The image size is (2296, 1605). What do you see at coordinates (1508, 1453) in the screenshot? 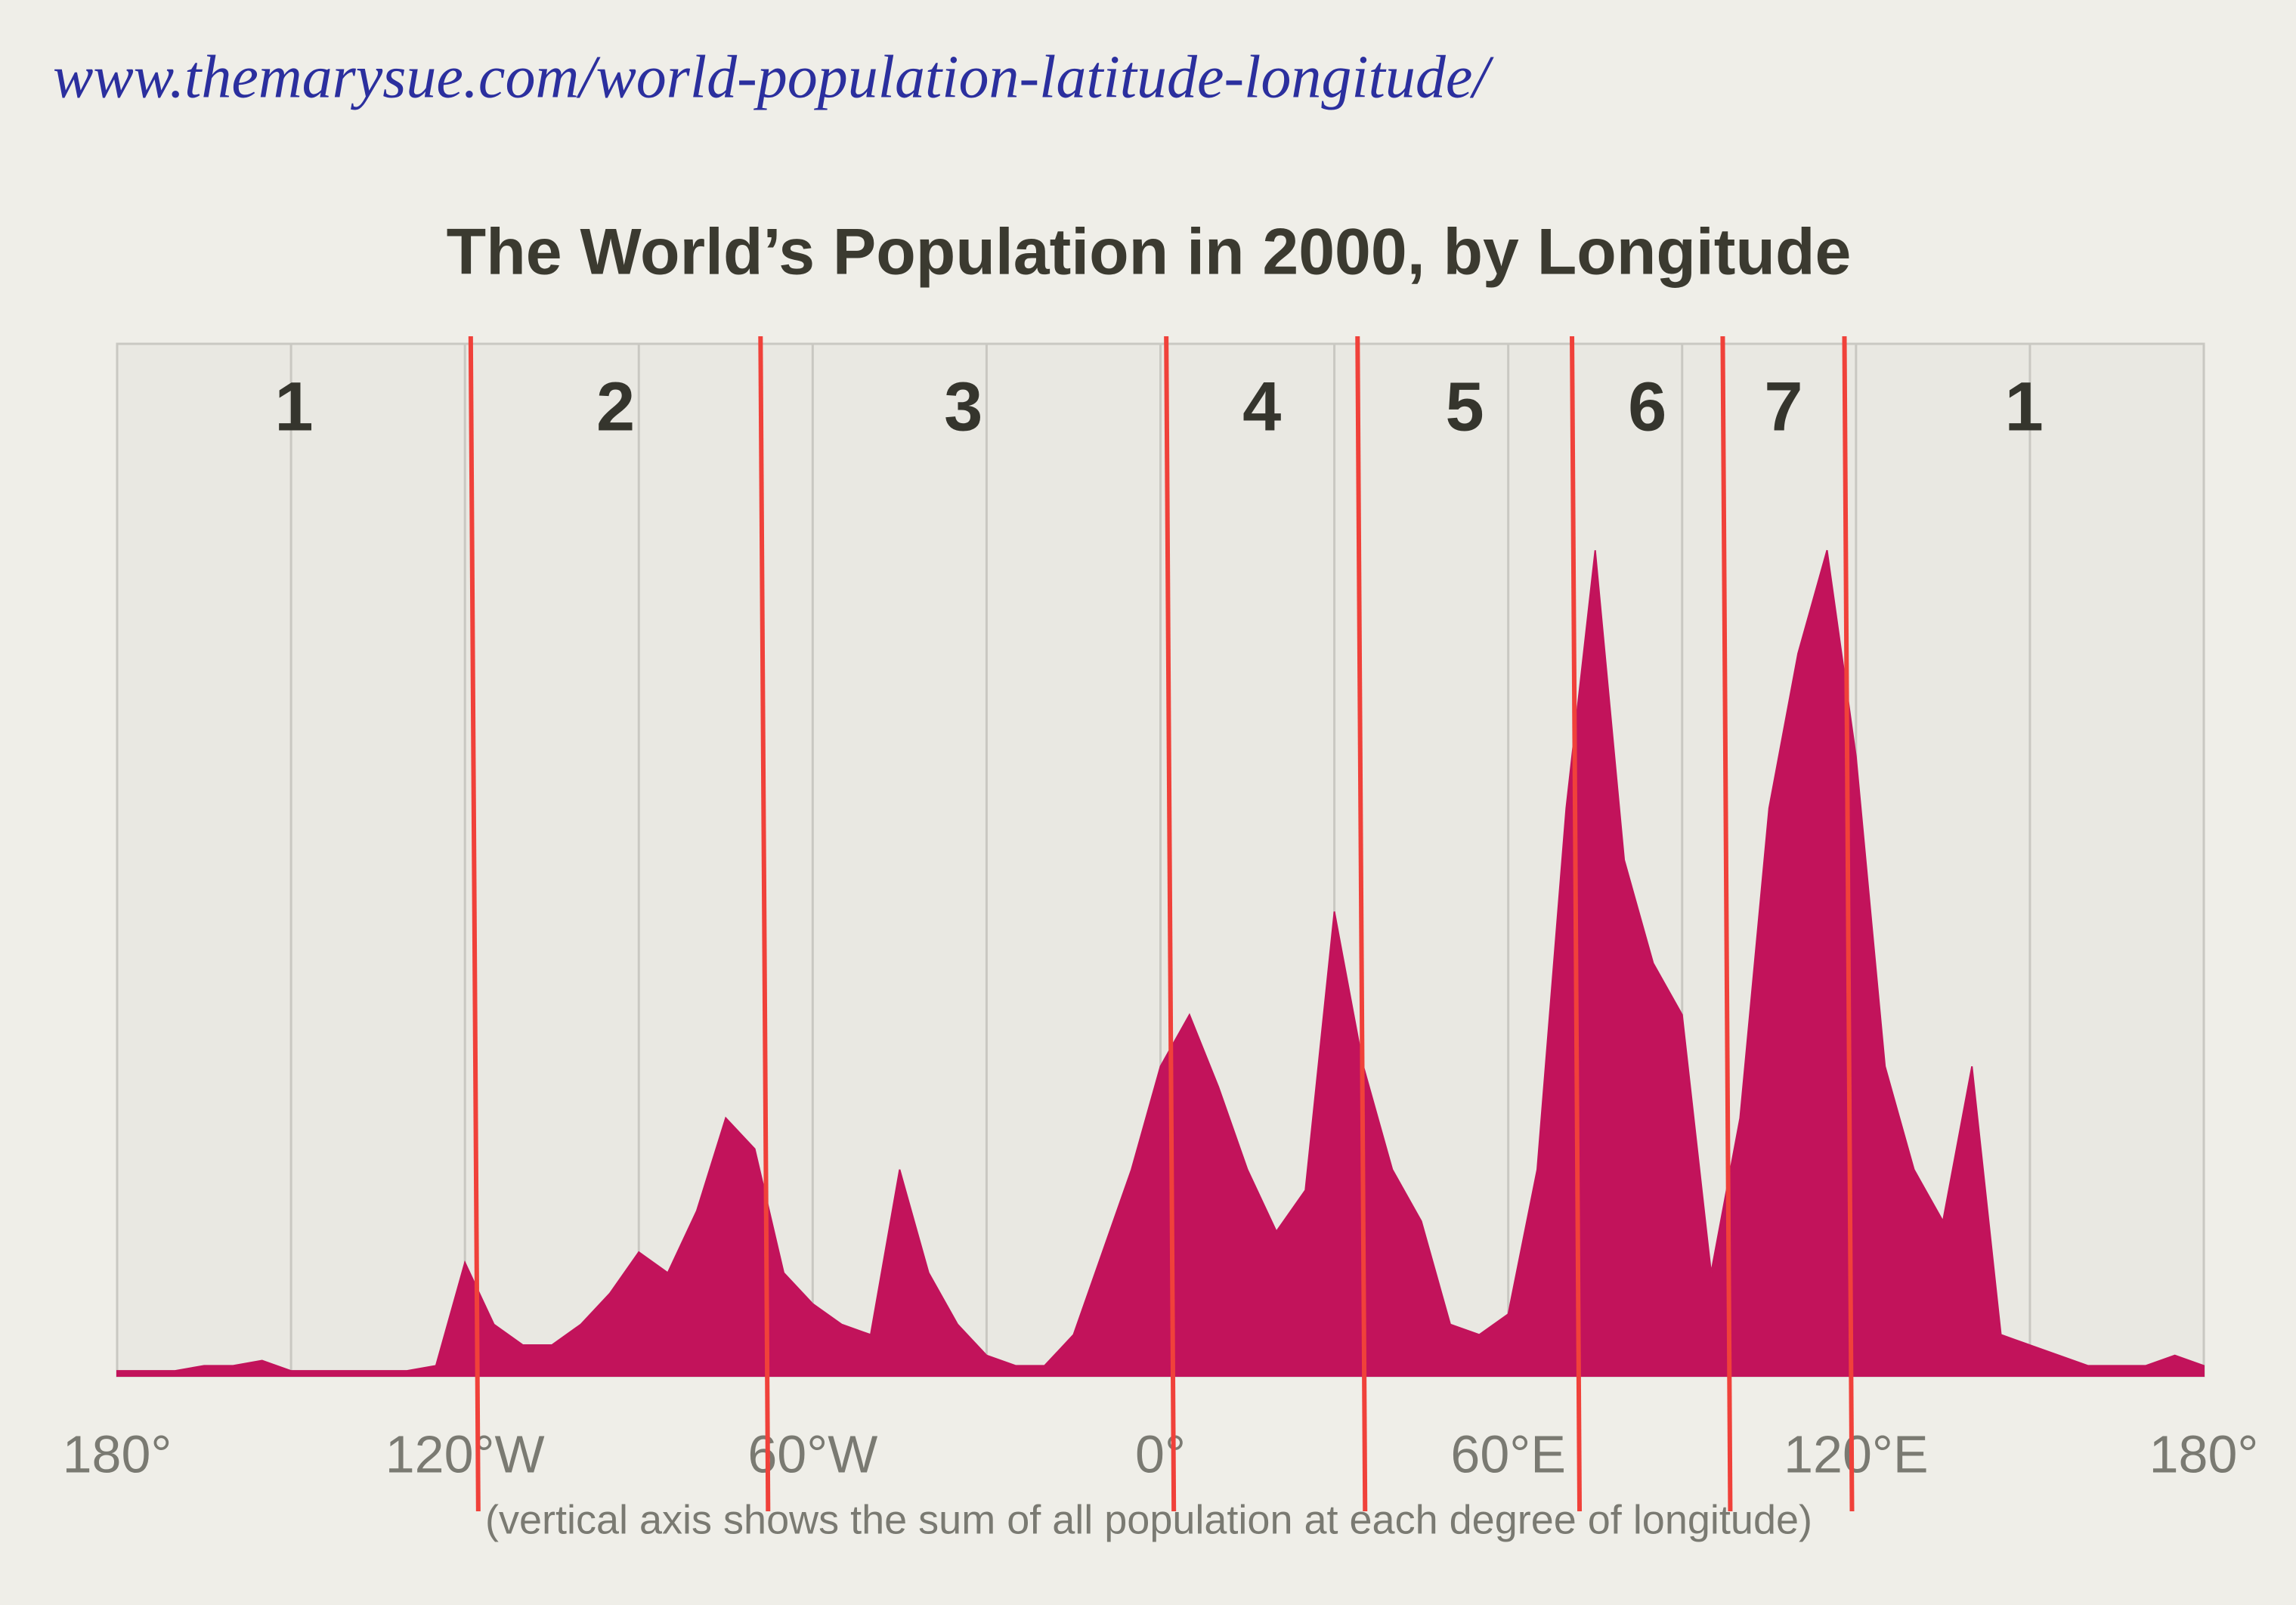
I see `x-tick-label: 60°E` at bounding box center [1508, 1453].